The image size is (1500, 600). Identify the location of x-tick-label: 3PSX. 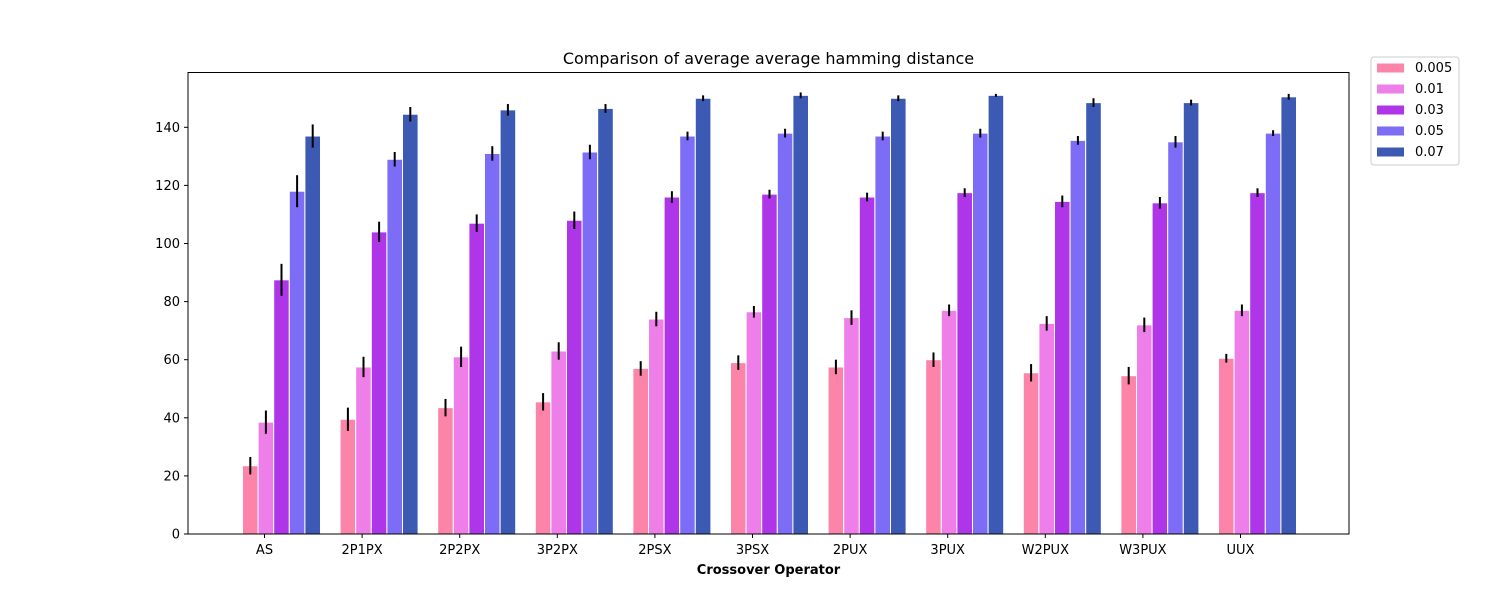
(752, 550).